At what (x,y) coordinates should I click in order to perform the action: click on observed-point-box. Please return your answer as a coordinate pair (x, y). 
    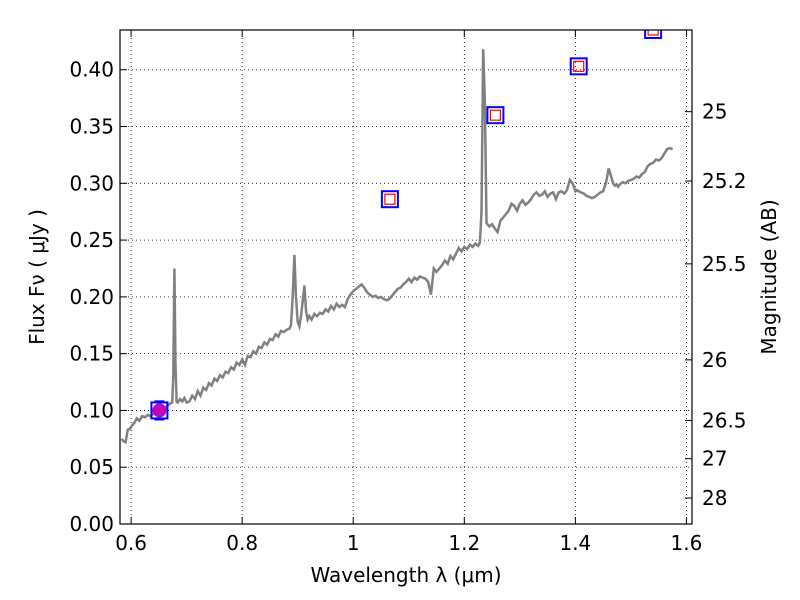
    Looking at the image, I should click on (159, 410).